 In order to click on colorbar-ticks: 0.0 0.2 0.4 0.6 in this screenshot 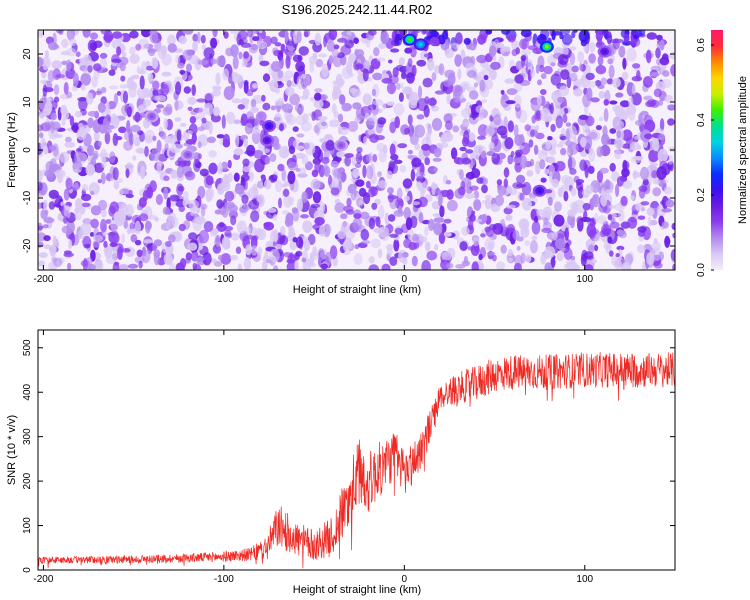, I will do `click(705, 157)`.